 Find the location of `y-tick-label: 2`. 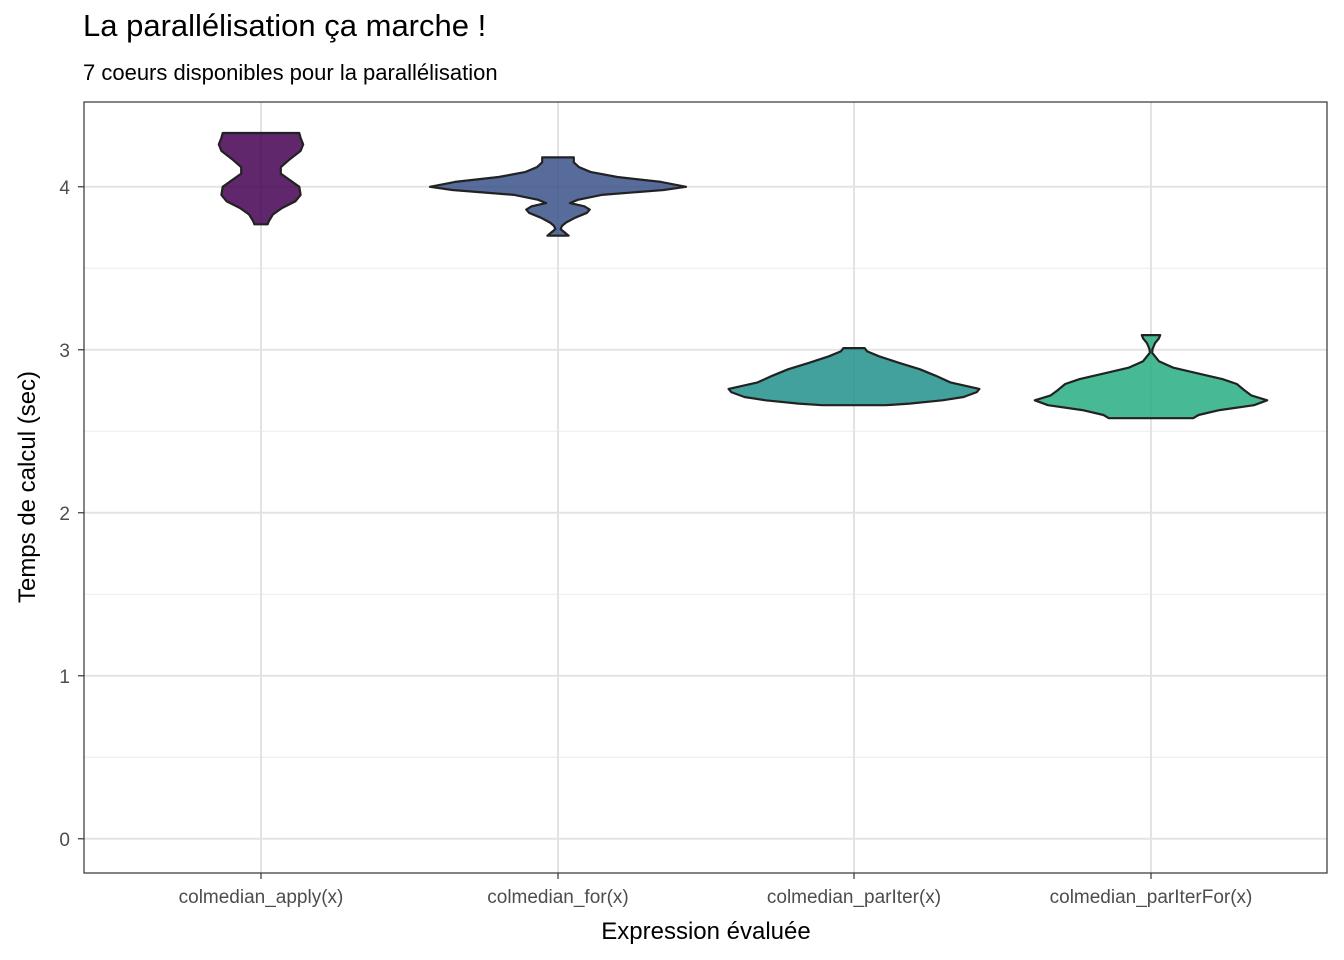

y-tick-label: 2 is located at coordinates (64, 514).